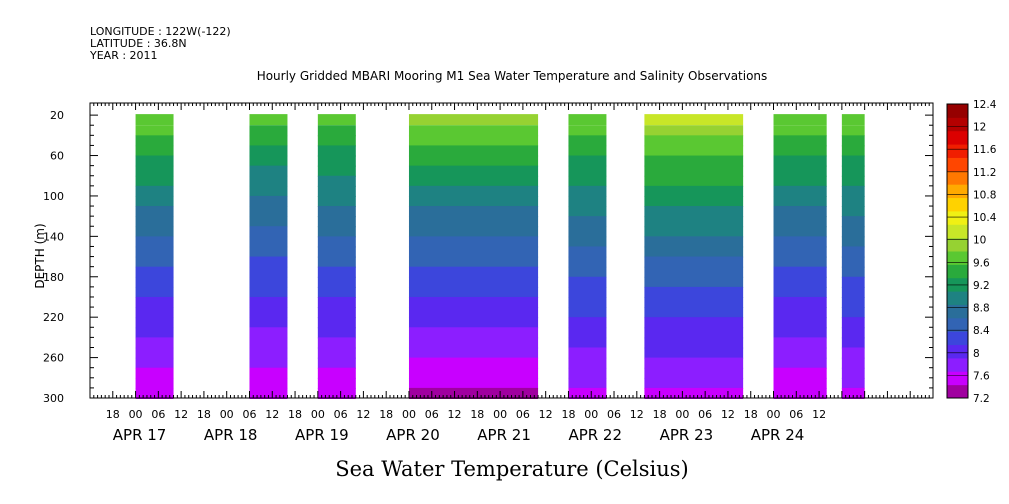  What do you see at coordinates (53, 236) in the screenshot?
I see `y-tick-label: 140` at bounding box center [53, 236].